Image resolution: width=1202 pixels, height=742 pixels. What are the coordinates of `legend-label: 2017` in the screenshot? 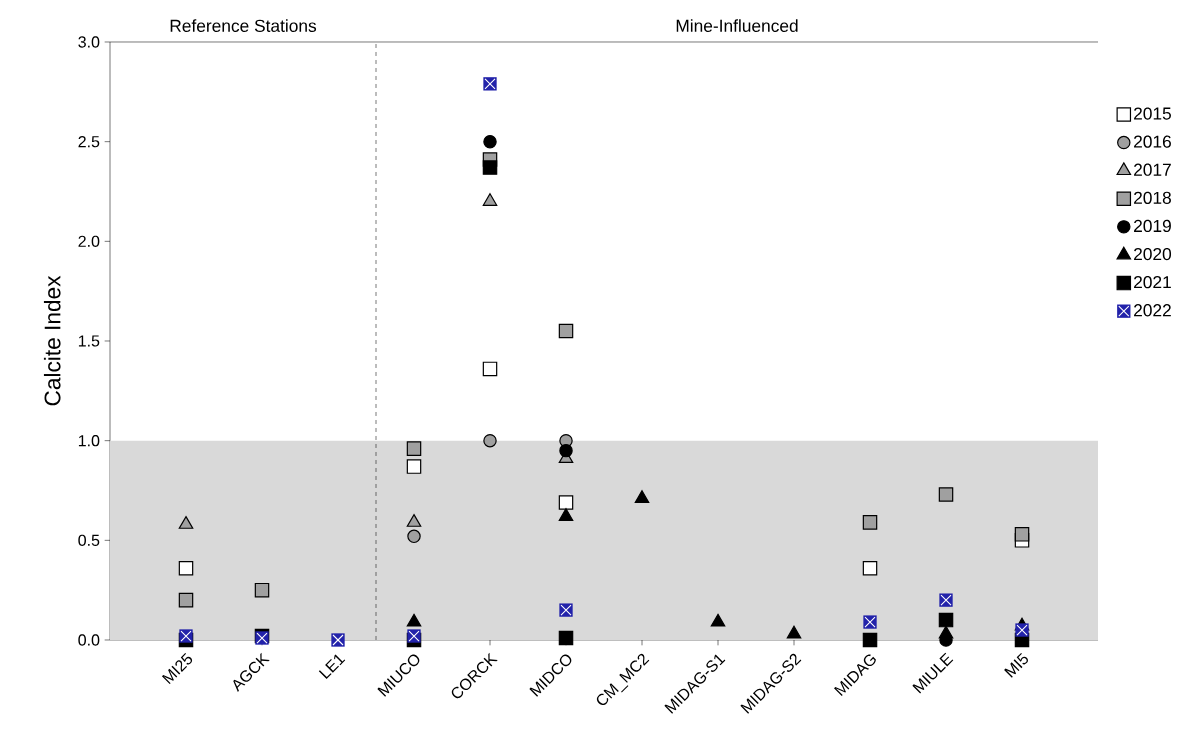 It's located at (1152, 169).